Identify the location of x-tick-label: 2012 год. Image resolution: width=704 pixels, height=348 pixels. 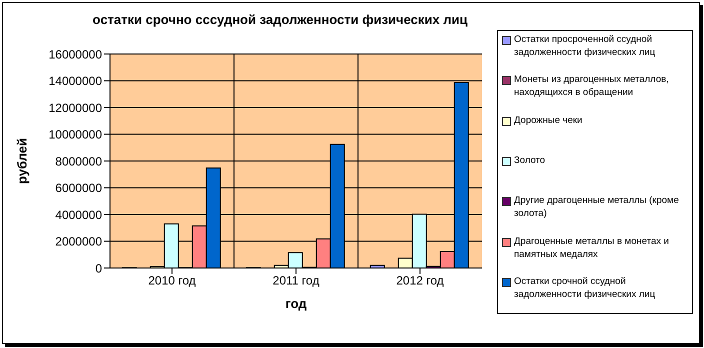
(420, 281).